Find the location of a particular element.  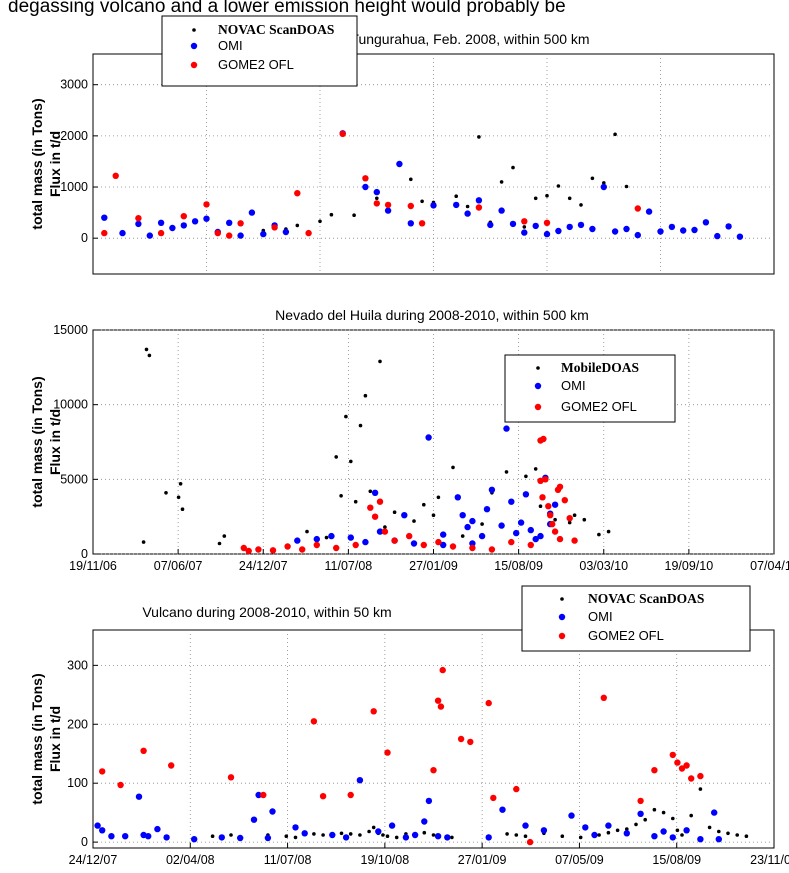

y-axis-label-line1: total mass (in Tons) is located at coordinates (37, 441).